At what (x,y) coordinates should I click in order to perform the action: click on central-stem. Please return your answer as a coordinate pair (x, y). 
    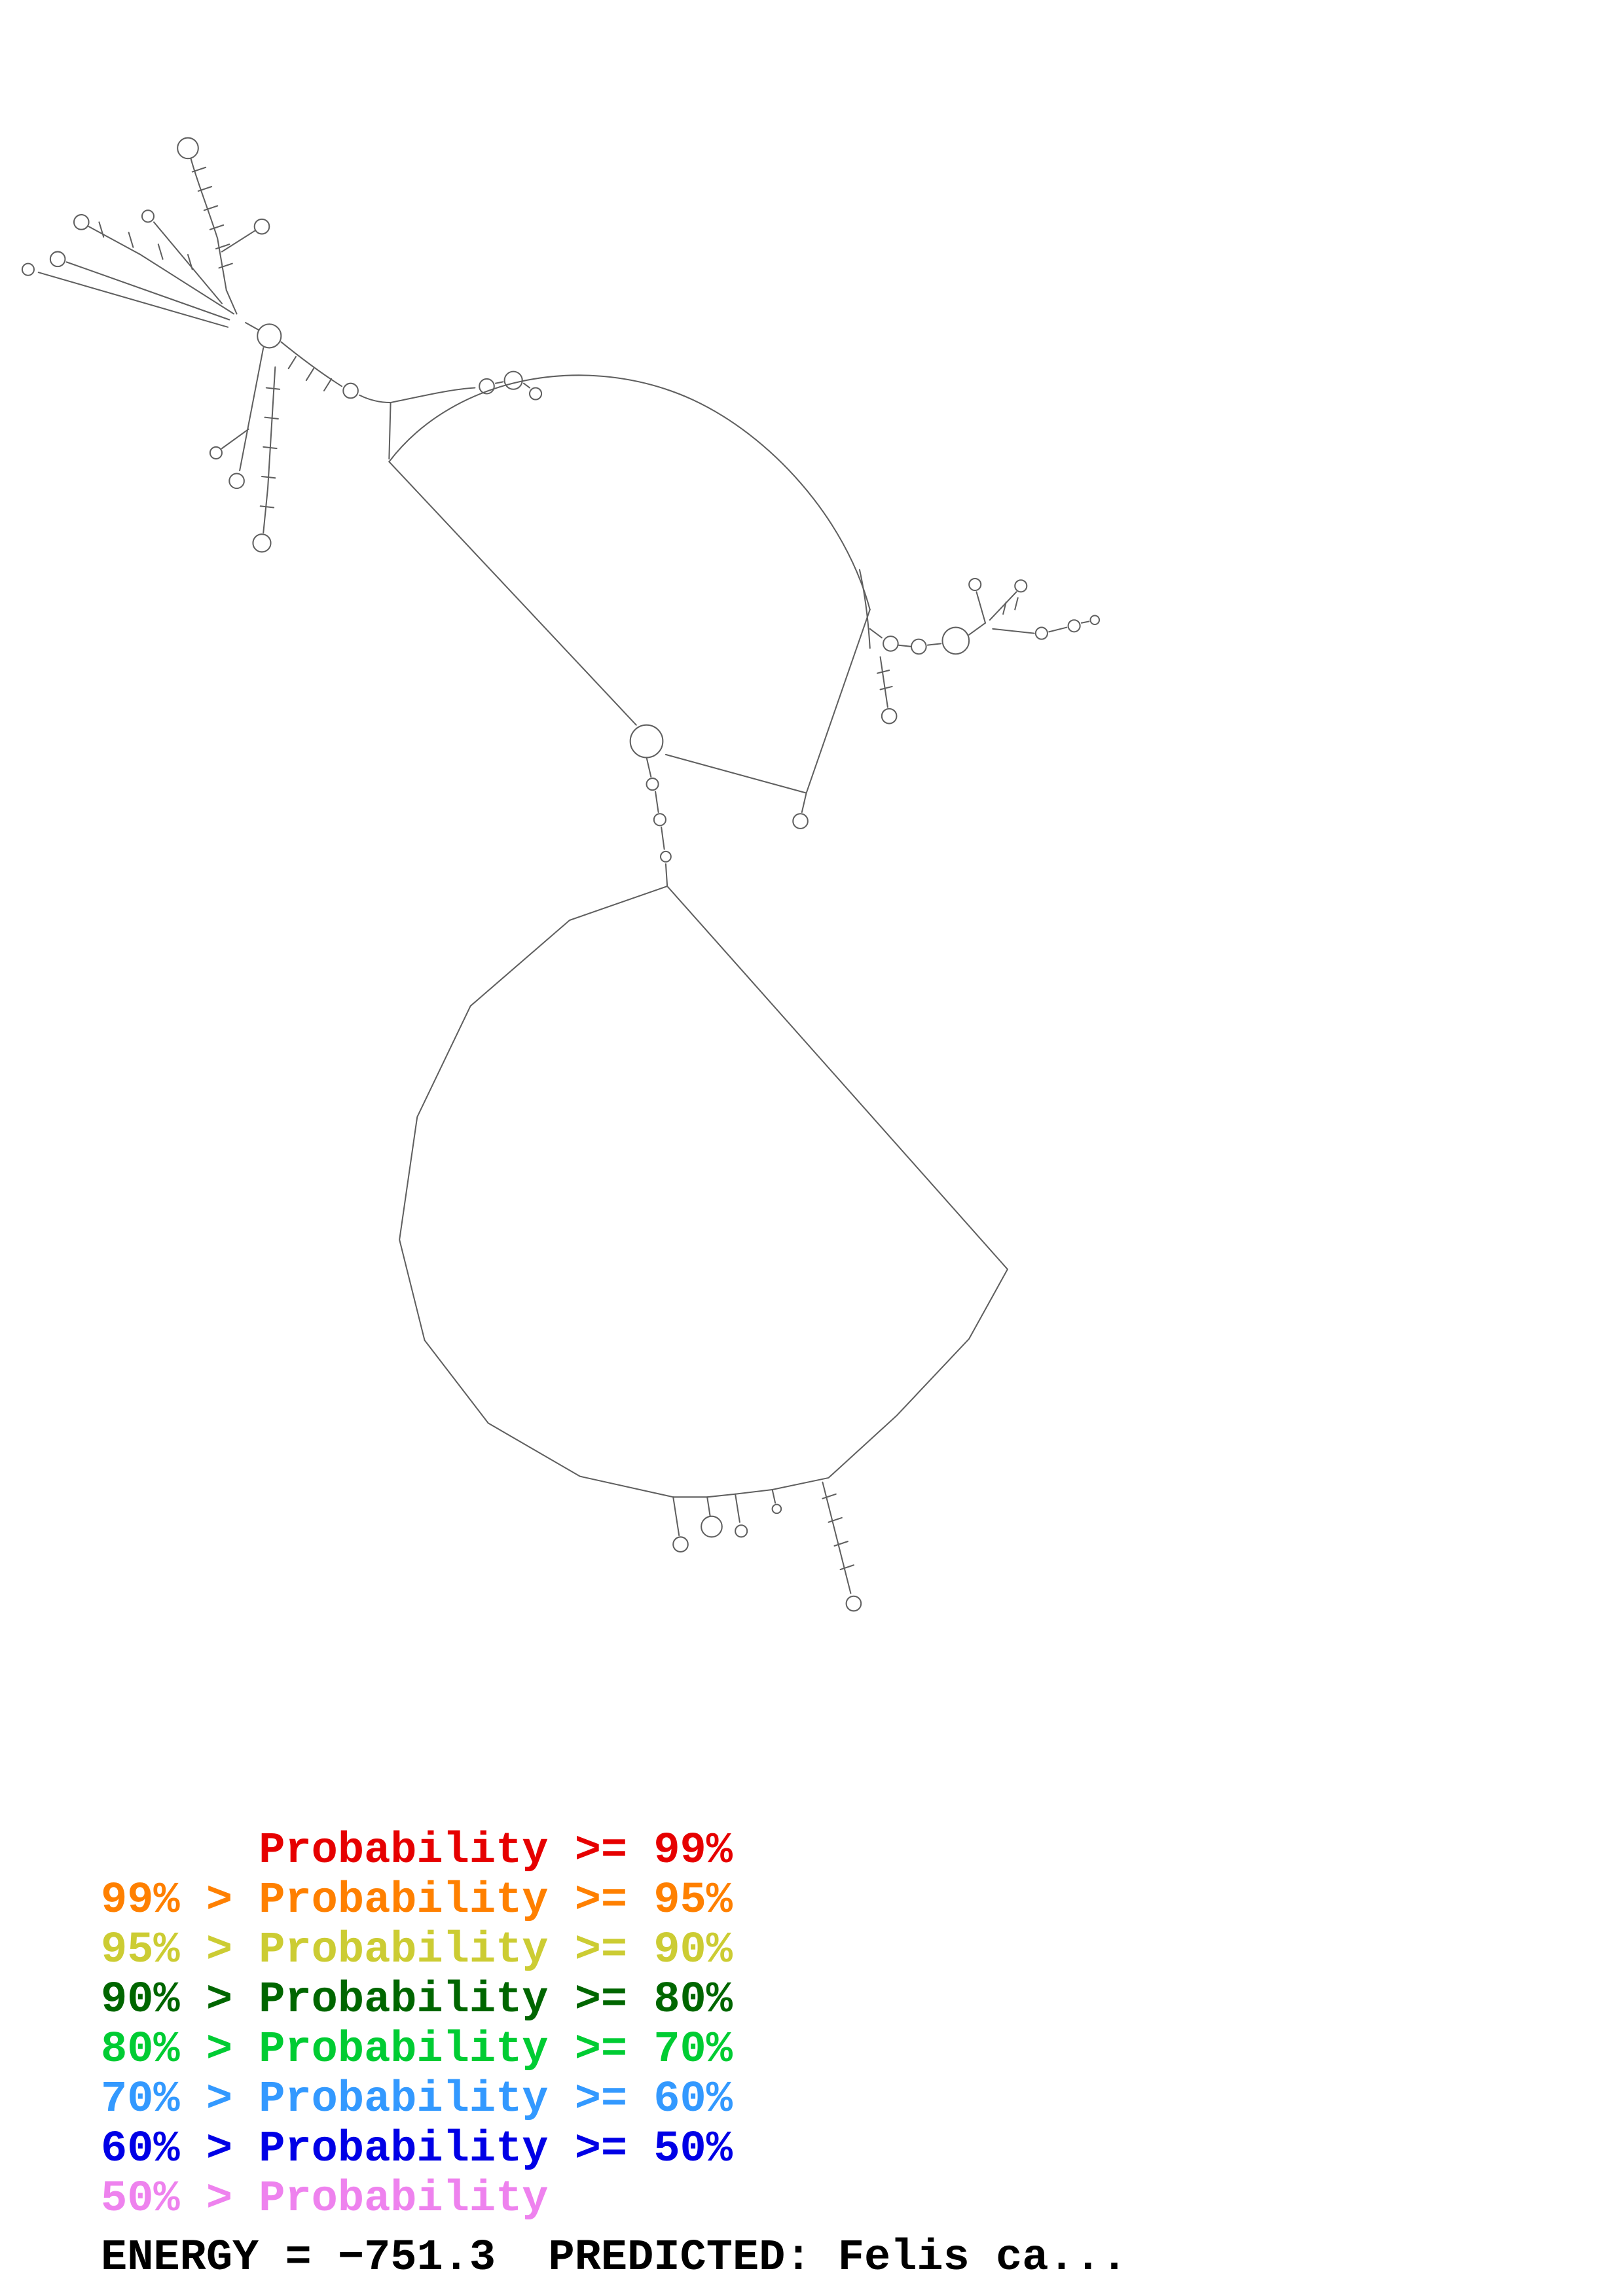
    Looking at the image, I should click on (659, 822).